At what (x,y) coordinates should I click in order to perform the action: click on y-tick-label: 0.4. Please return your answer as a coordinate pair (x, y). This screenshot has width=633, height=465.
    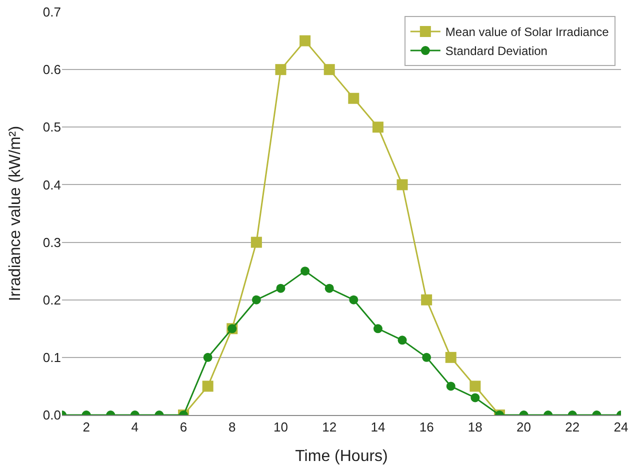
    Looking at the image, I should click on (51, 184).